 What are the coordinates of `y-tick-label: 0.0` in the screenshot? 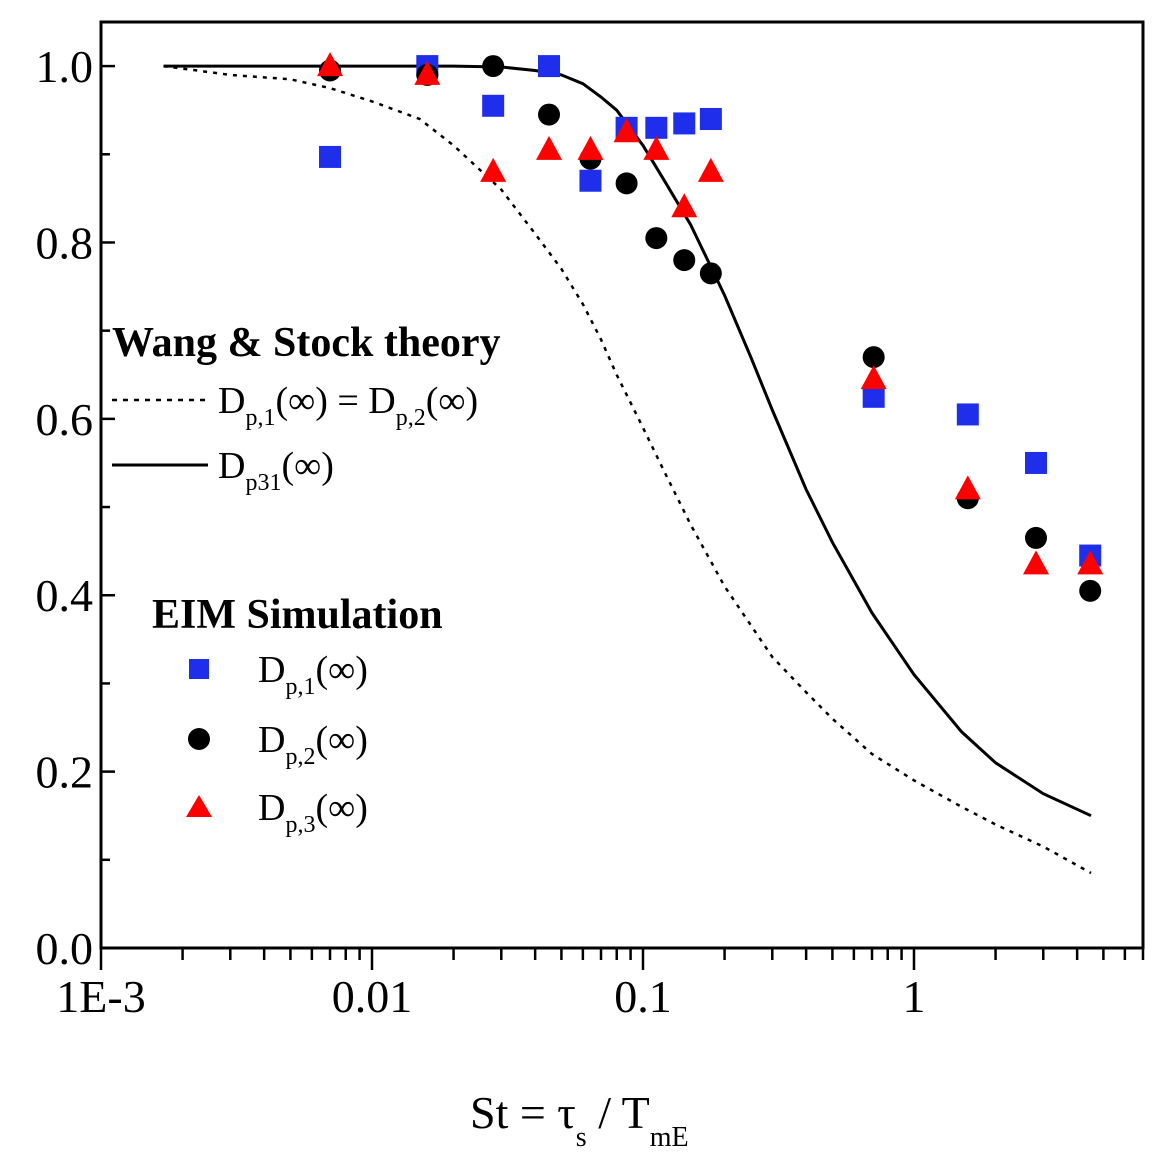 It's located at (65, 948).